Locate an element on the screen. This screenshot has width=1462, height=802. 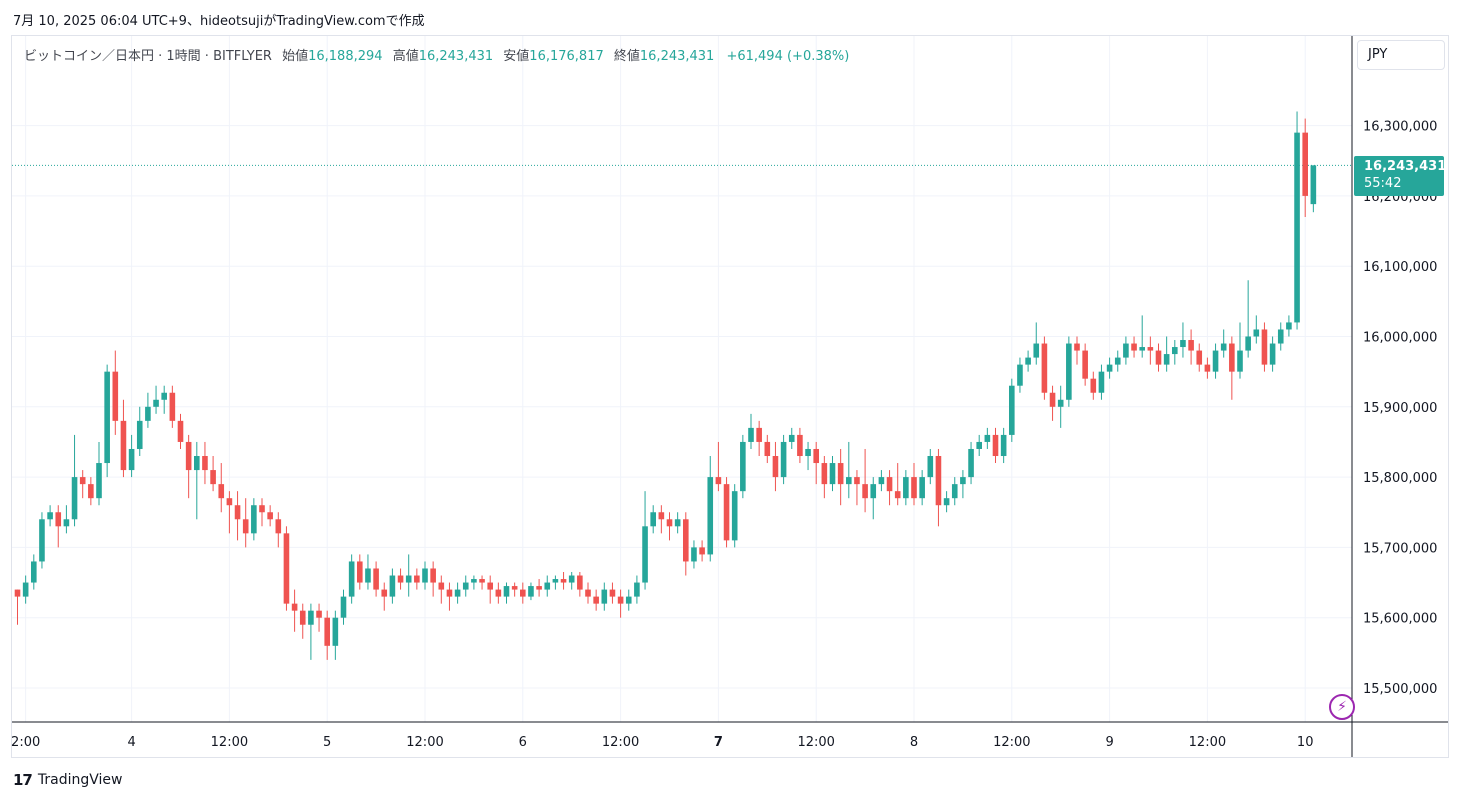
x-tick-label: 8 is located at coordinates (914, 742).